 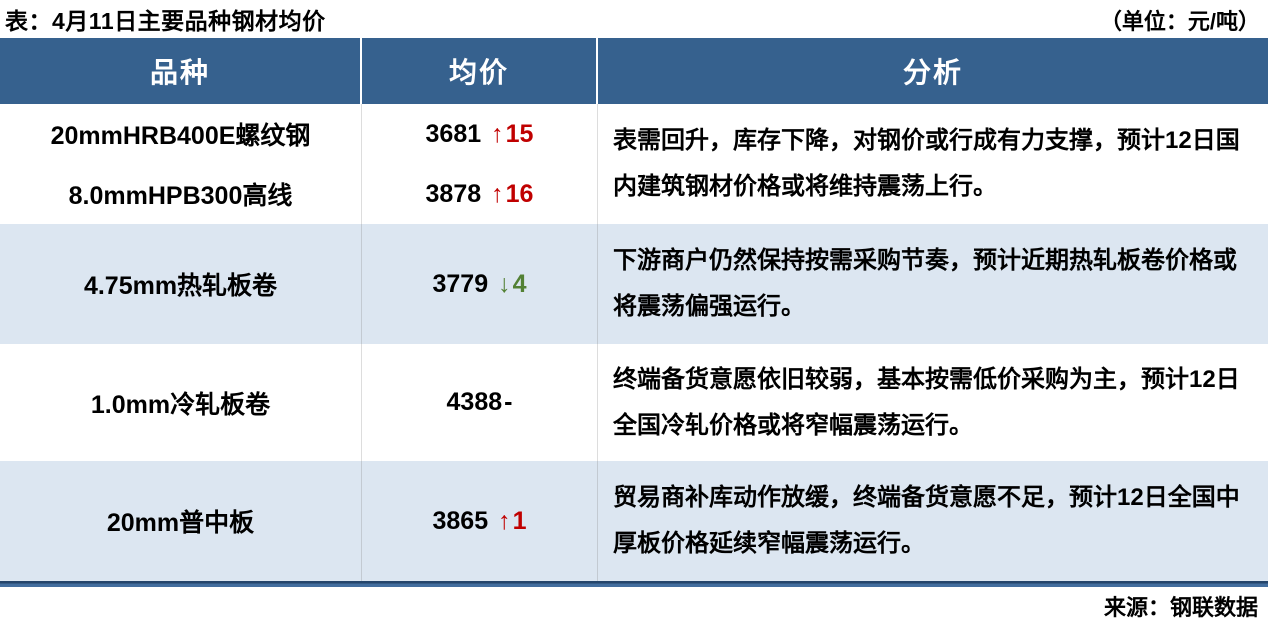 I want to click on price-value: 3779 ↓4, so click(x=479, y=284).